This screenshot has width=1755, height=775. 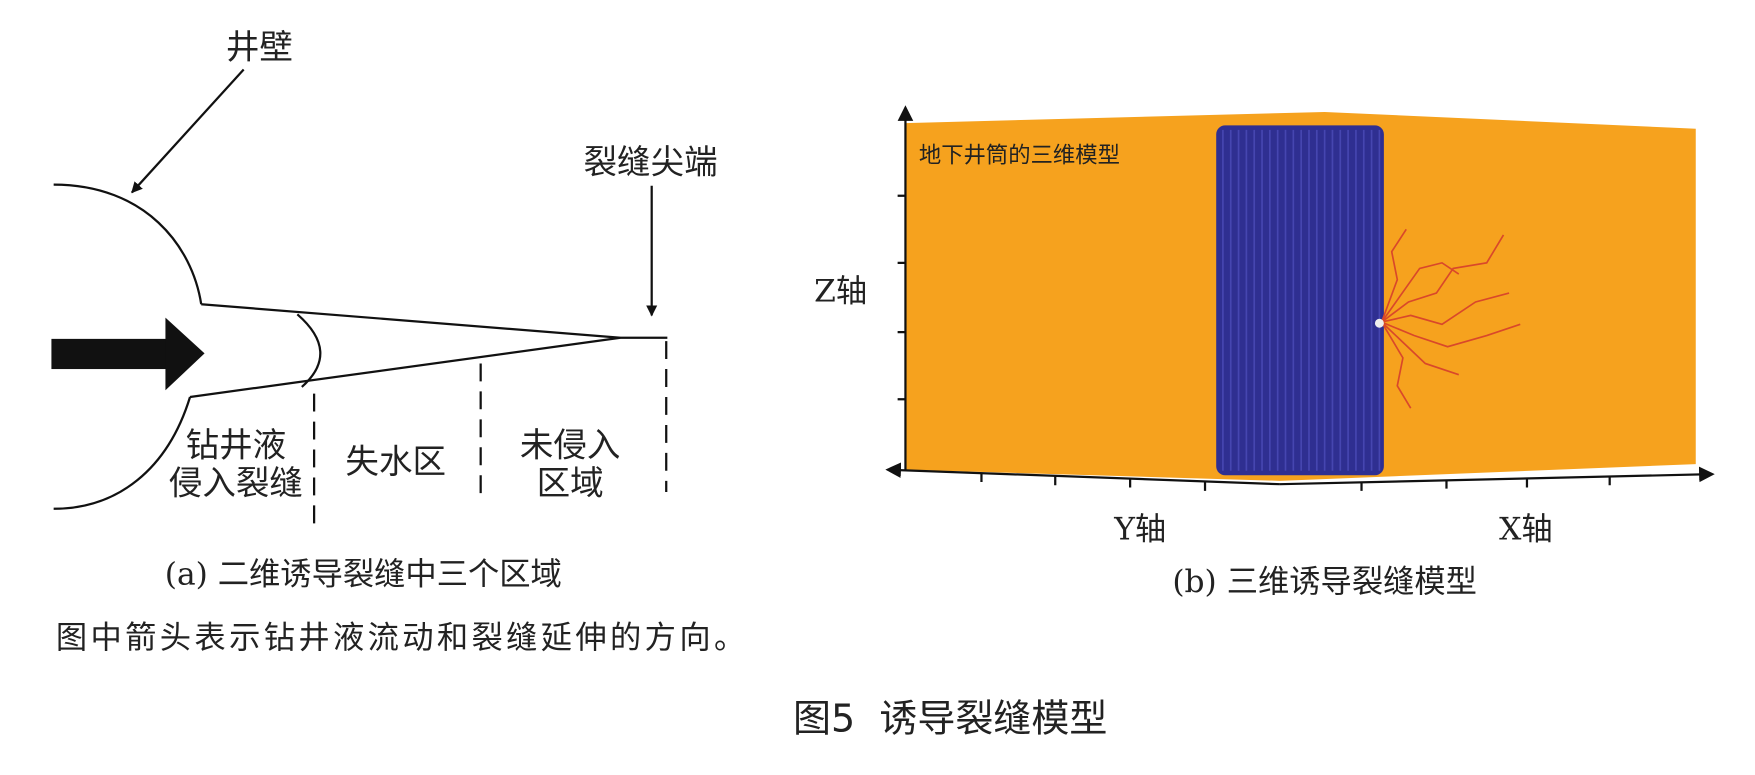 I want to click on flow-arrow, so click(x=128, y=354).